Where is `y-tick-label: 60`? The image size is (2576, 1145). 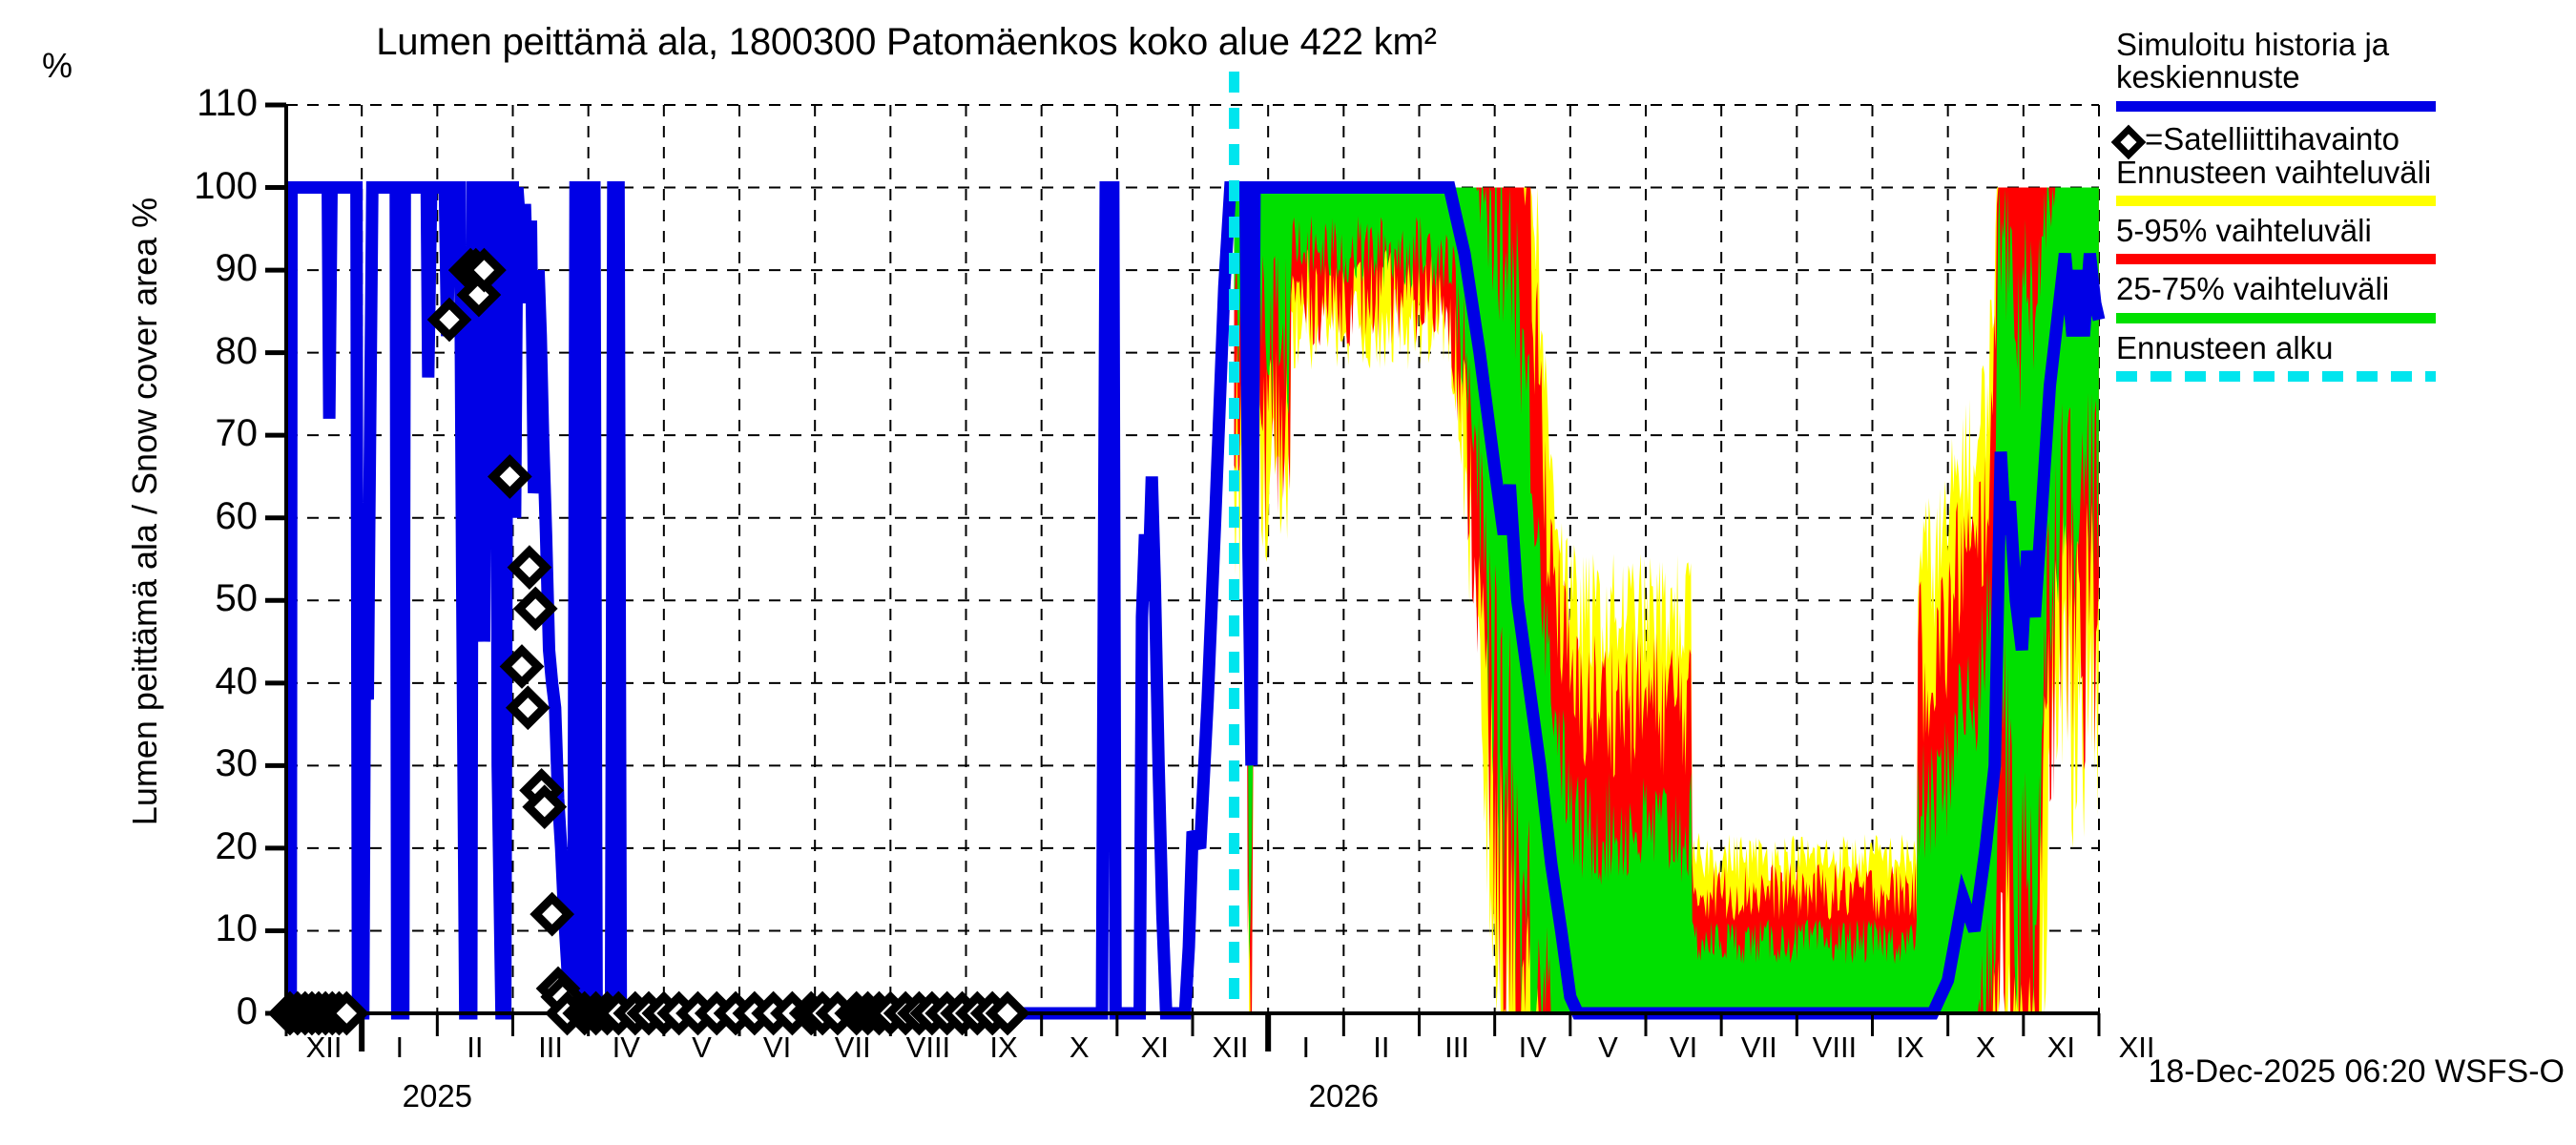 y-tick-label: 60 is located at coordinates (237, 516).